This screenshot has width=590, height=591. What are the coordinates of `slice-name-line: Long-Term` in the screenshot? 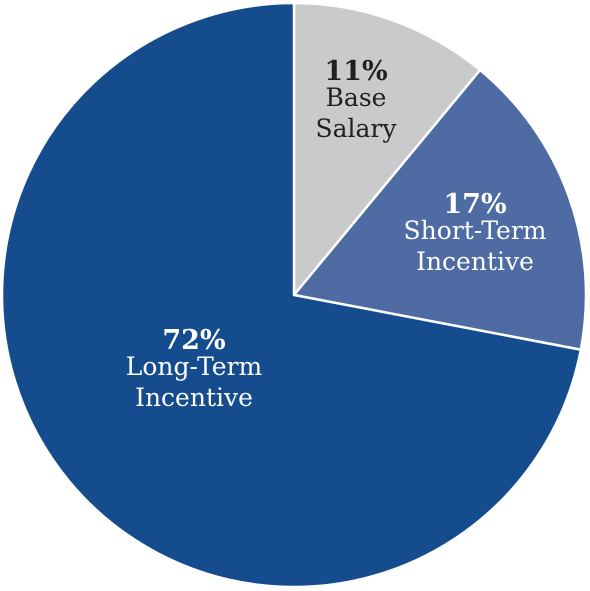 It's located at (194, 366).